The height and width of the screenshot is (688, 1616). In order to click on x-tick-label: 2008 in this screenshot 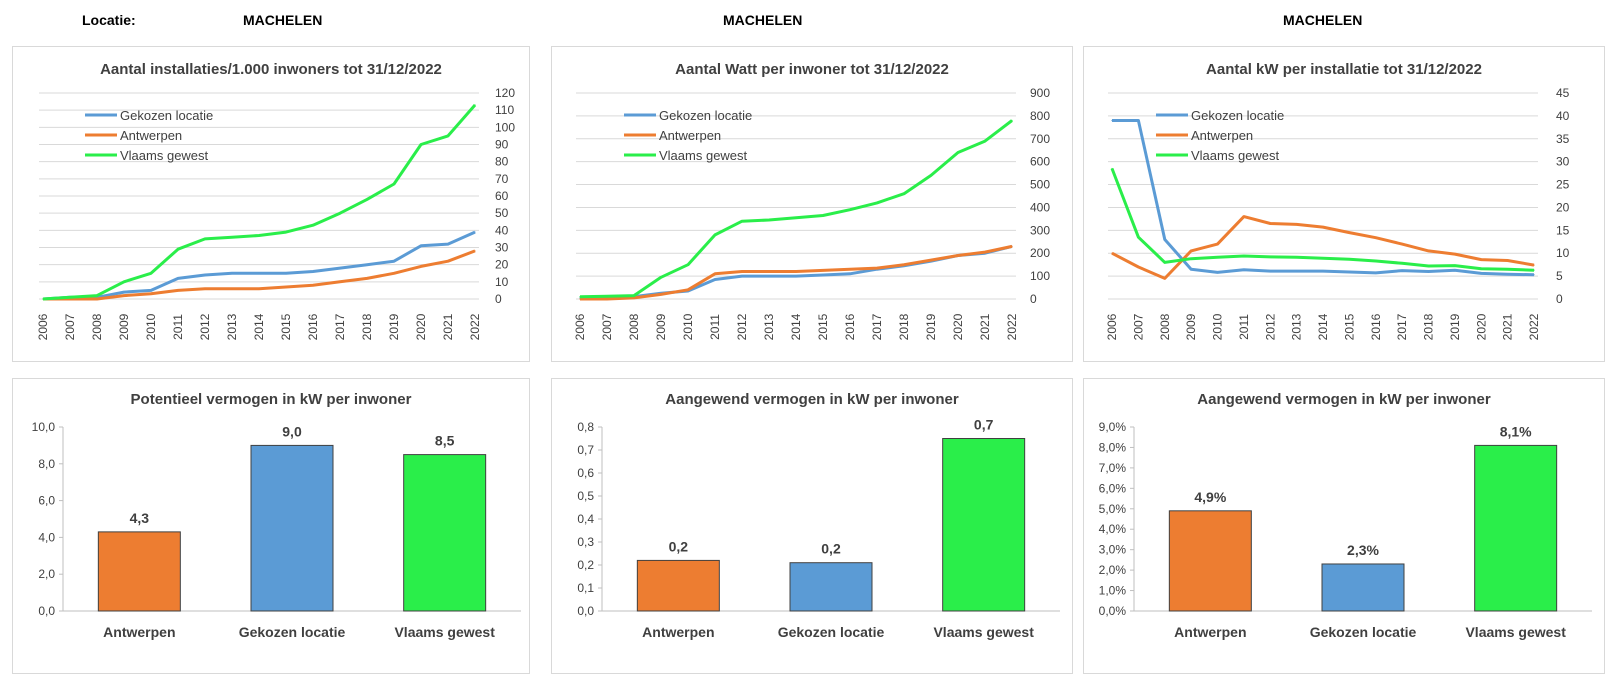, I will do `click(1165, 326)`.